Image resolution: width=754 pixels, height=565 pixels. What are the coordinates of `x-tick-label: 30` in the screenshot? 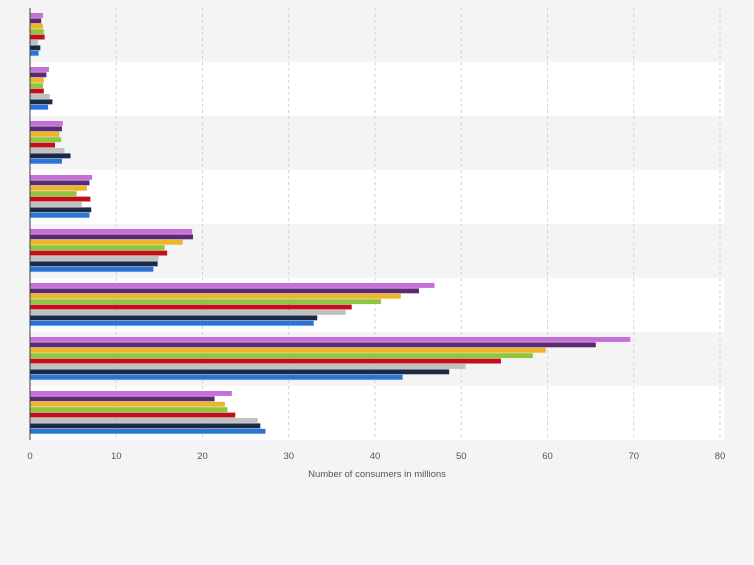 It's located at (288, 456).